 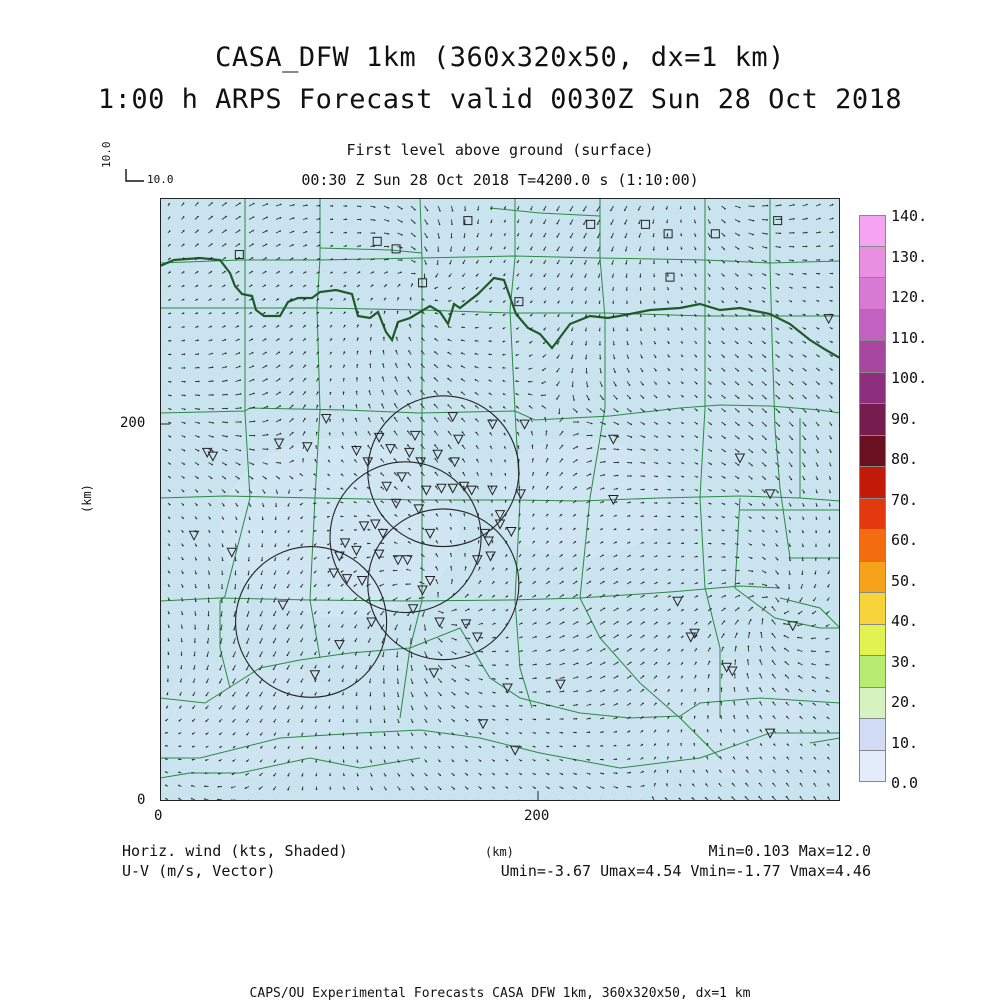 What do you see at coordinates (904, 459) in the screenshot?
I see `colorbar-tick-label: 80.` at bounding box center [904, 459].